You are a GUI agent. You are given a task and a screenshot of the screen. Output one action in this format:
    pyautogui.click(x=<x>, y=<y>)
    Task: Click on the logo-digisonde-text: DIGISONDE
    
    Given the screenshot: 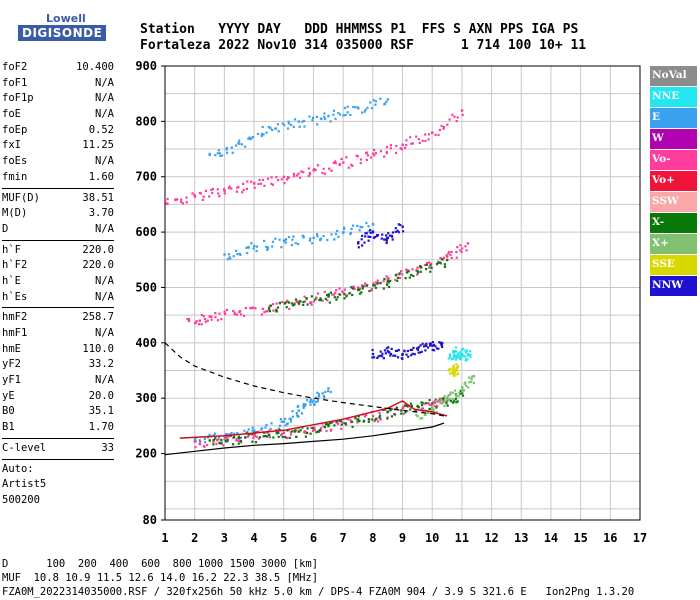 What is the action you would take?
    pyautogui.click(x=62, y=33)
    